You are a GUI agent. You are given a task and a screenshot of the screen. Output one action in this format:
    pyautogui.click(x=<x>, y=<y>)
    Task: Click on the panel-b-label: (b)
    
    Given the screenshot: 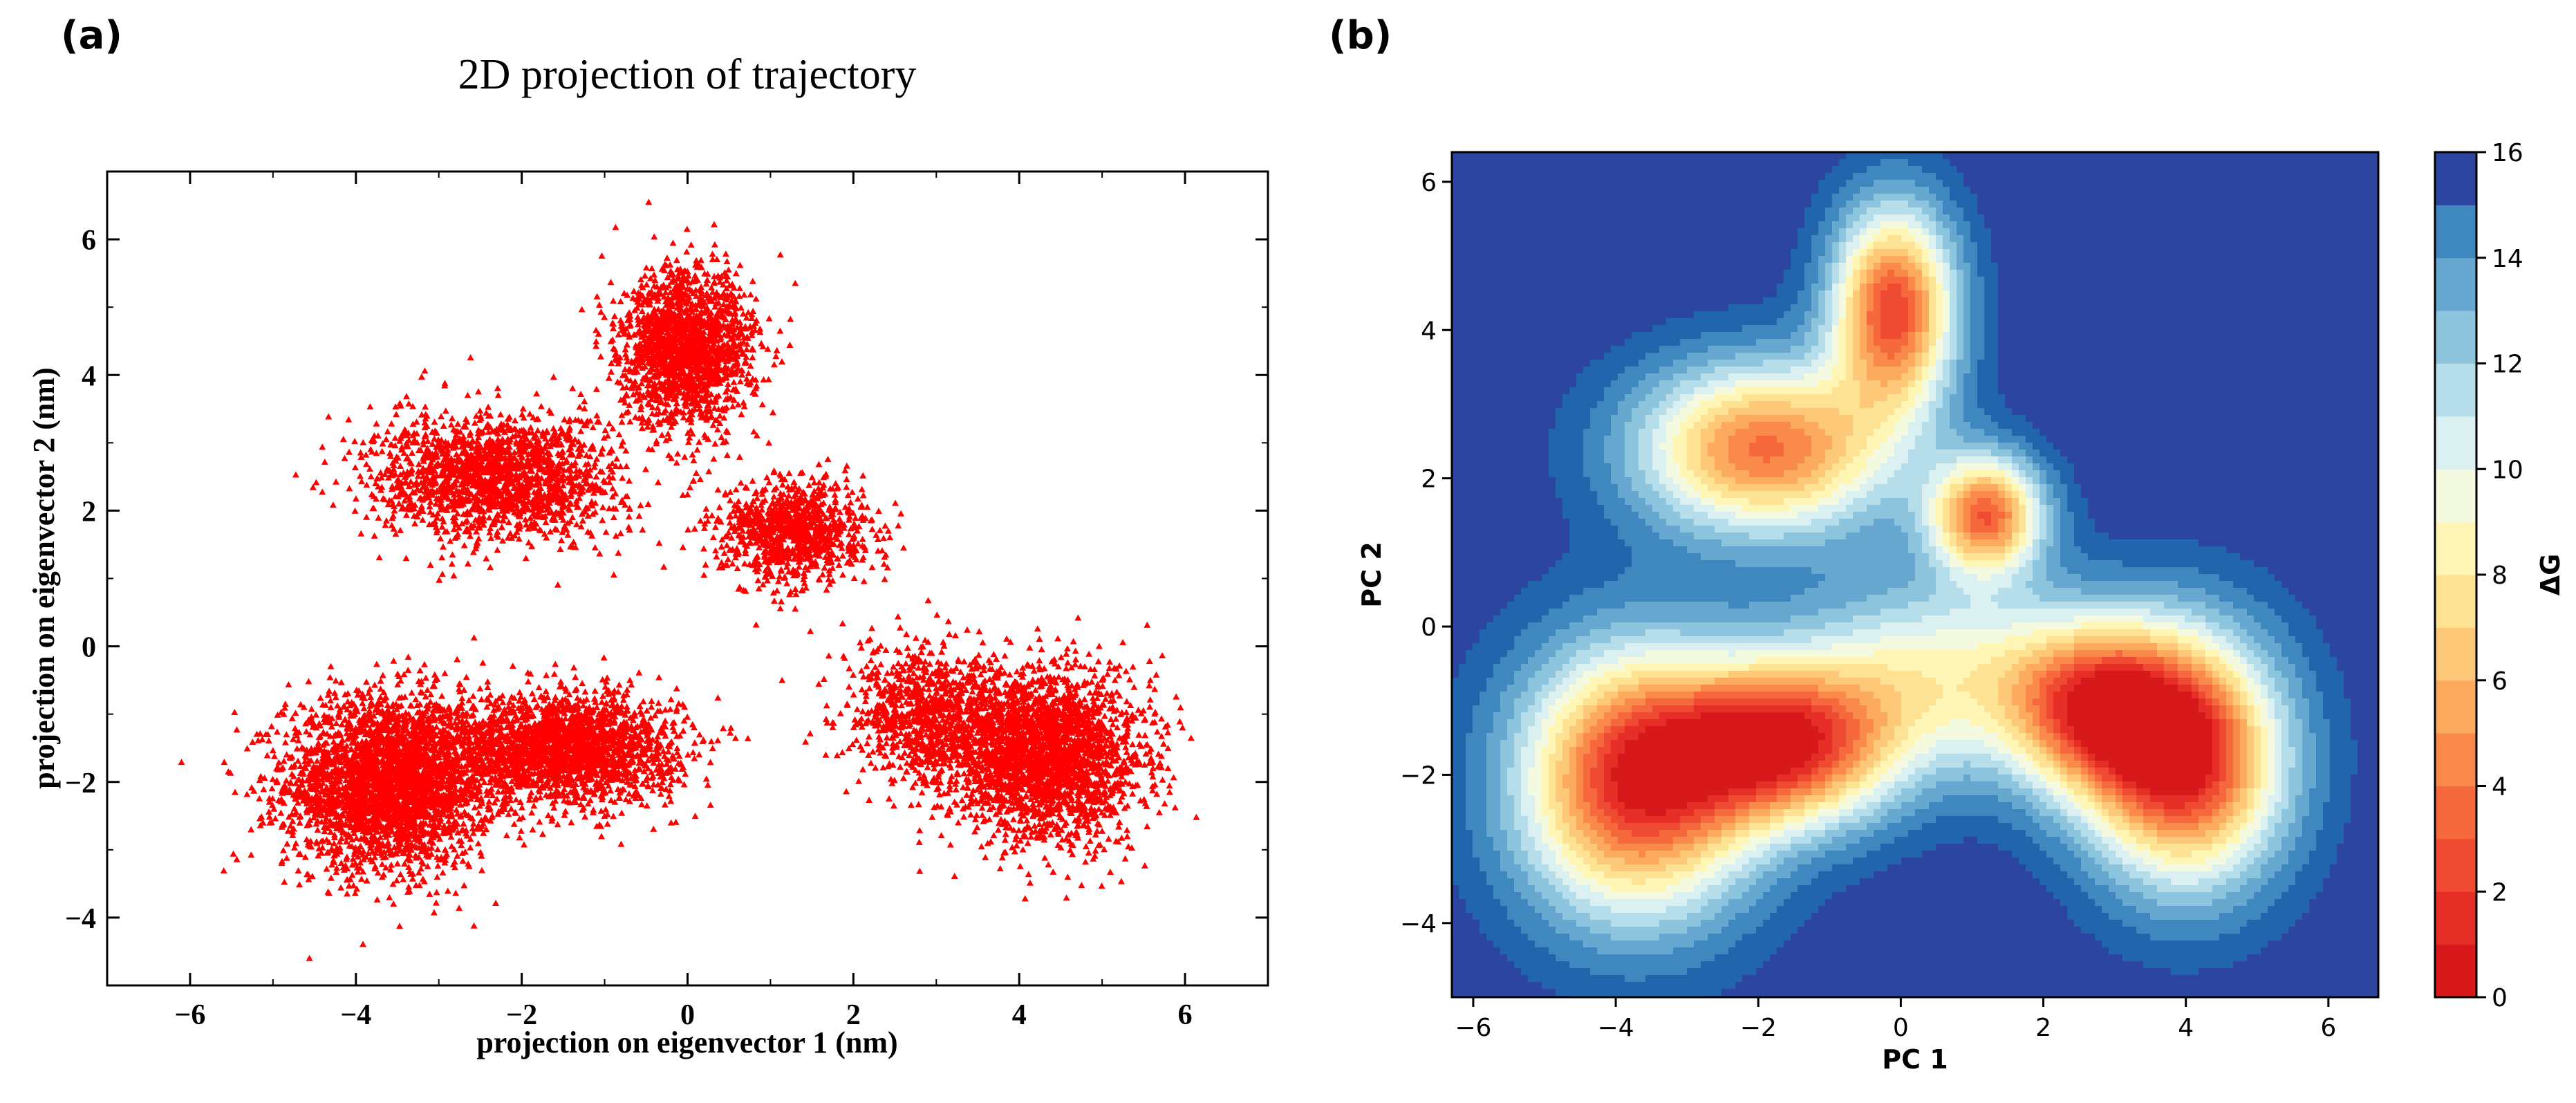 What is the action you would take?
    pyautogui.click(x=1360, y=35)
    